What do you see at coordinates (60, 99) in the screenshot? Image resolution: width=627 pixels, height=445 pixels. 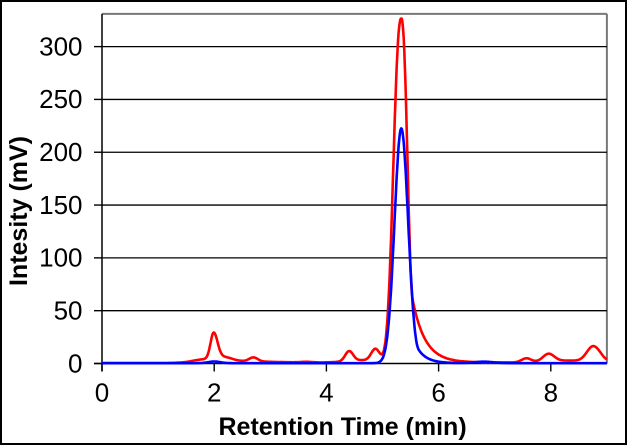 I see `svg-text: 250` at bounding box center [60, 99].